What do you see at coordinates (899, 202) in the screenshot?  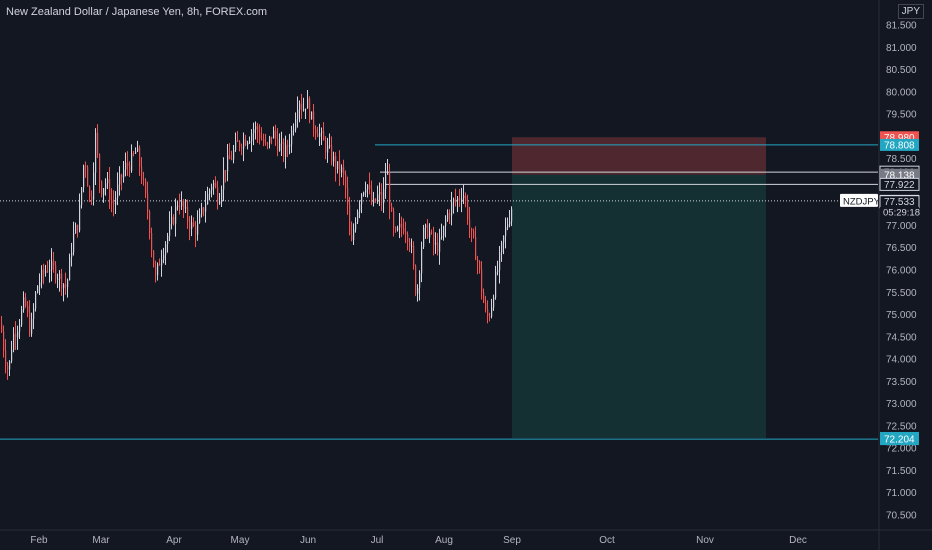 I see `price-label: 77.533` at bounding box center [899, 202].